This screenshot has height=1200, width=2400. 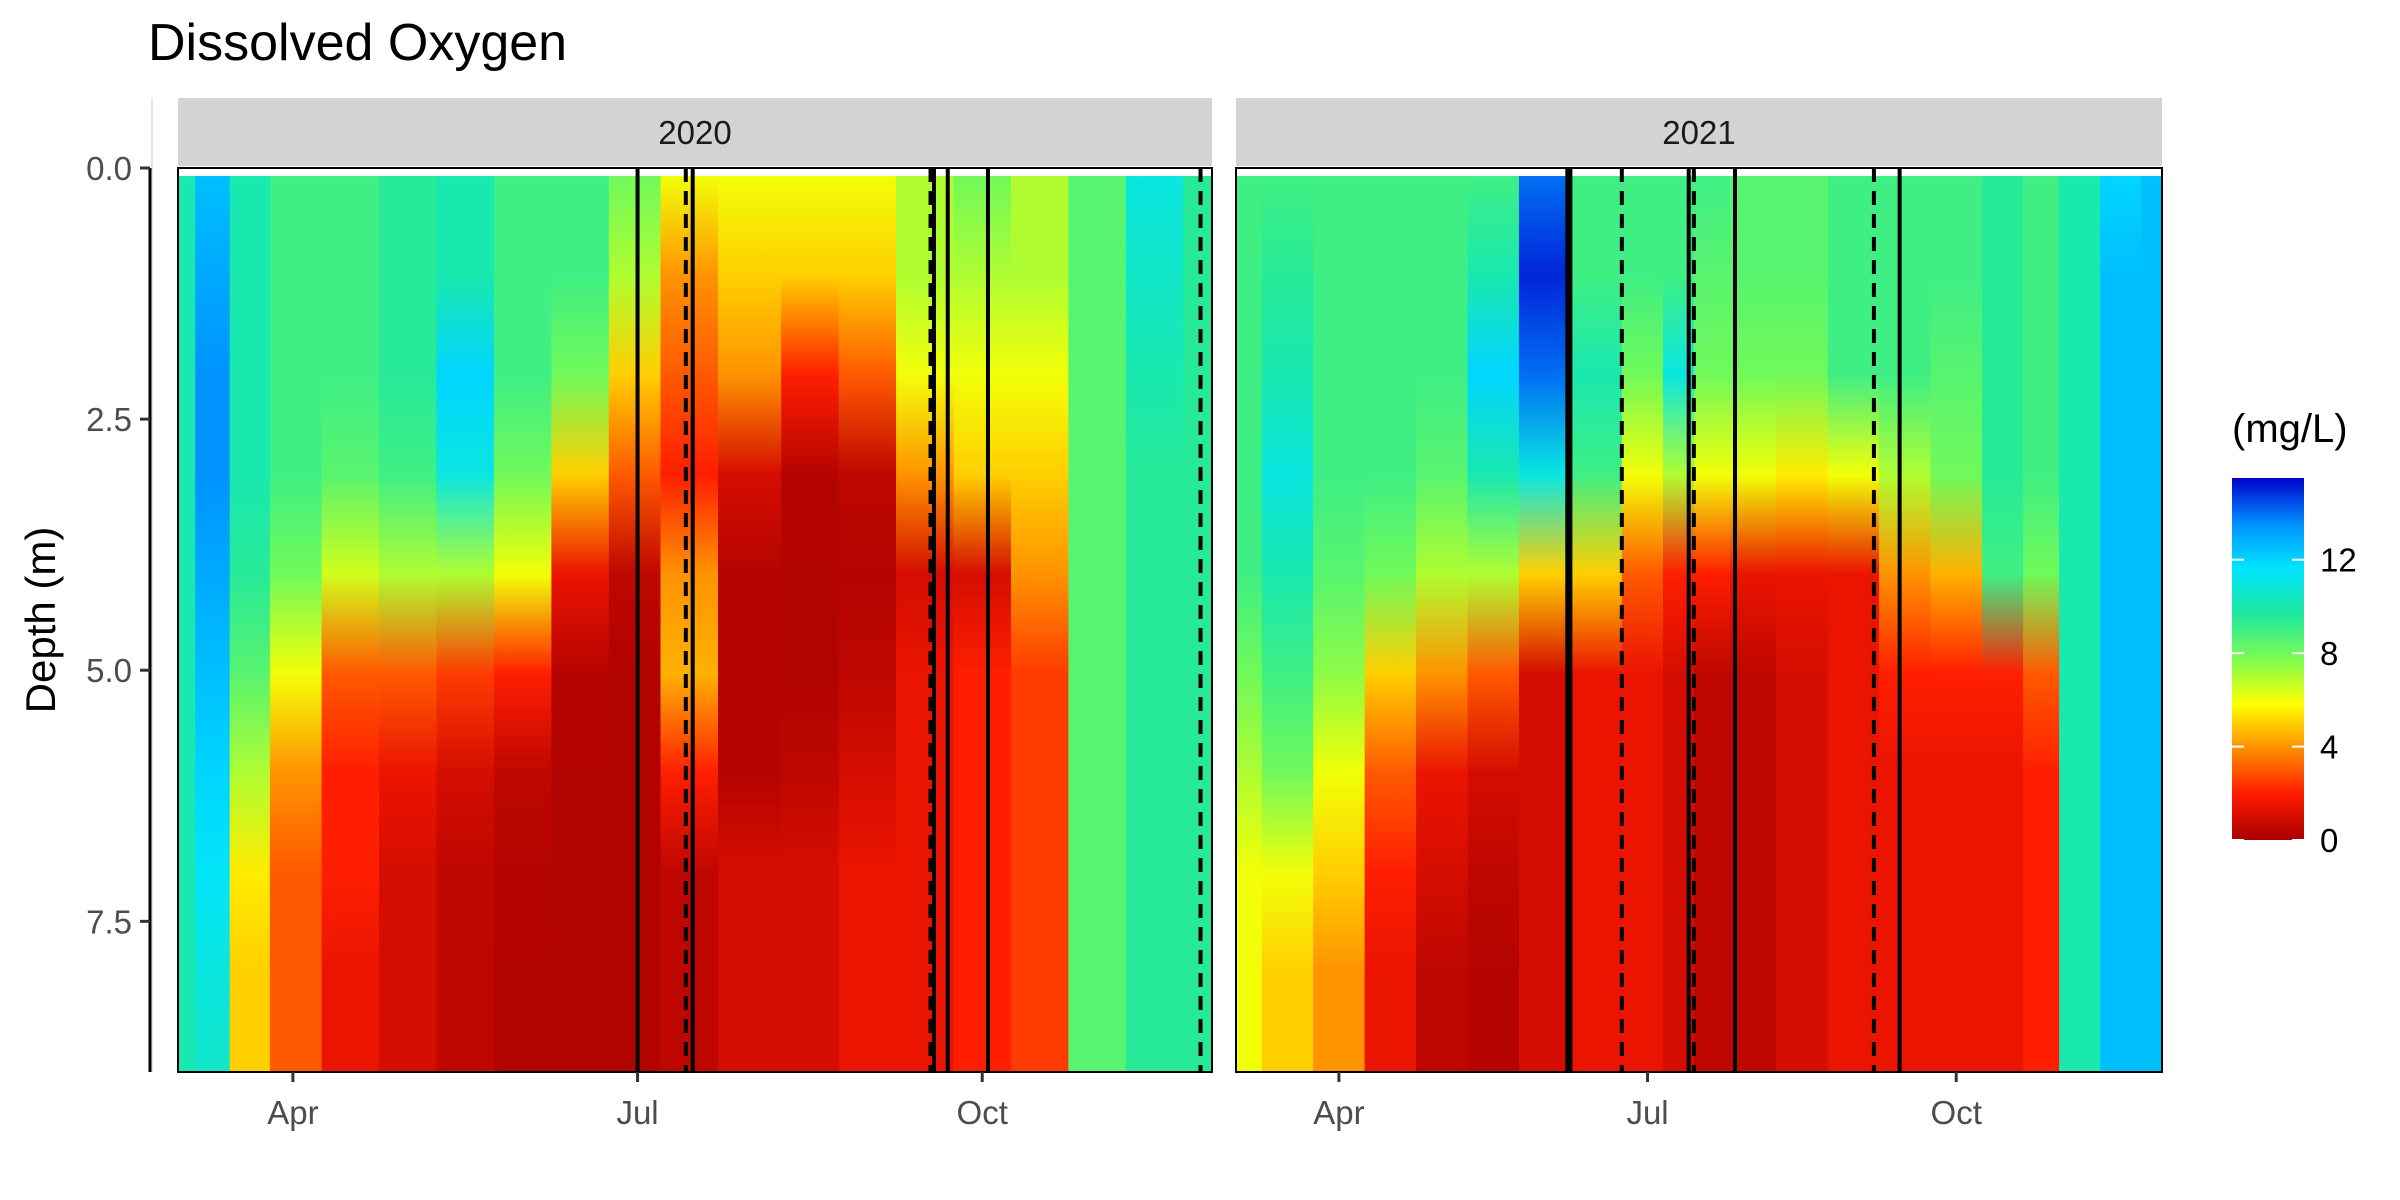 I want to click on x-ticks-2020: Apr Jul Oct, so click(x=637, y=1101).